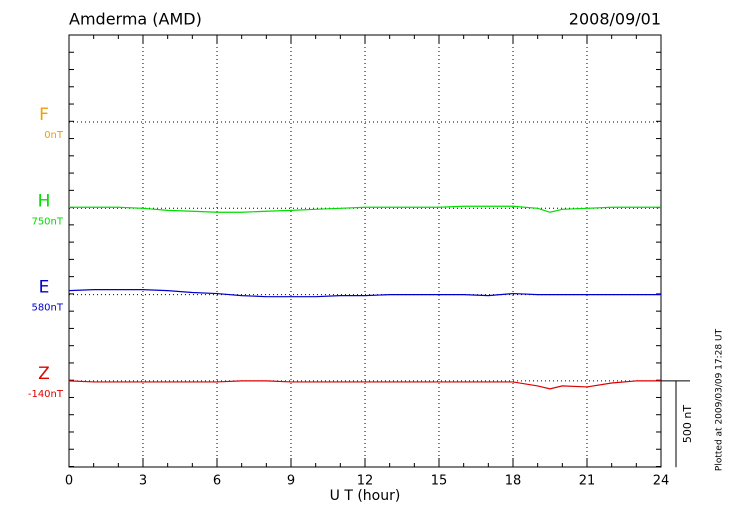  What do you see at coordinates (687, 424) in the screenshot?
I see `scale-bar-label: 500 nT` at bounding box center [687, 424].